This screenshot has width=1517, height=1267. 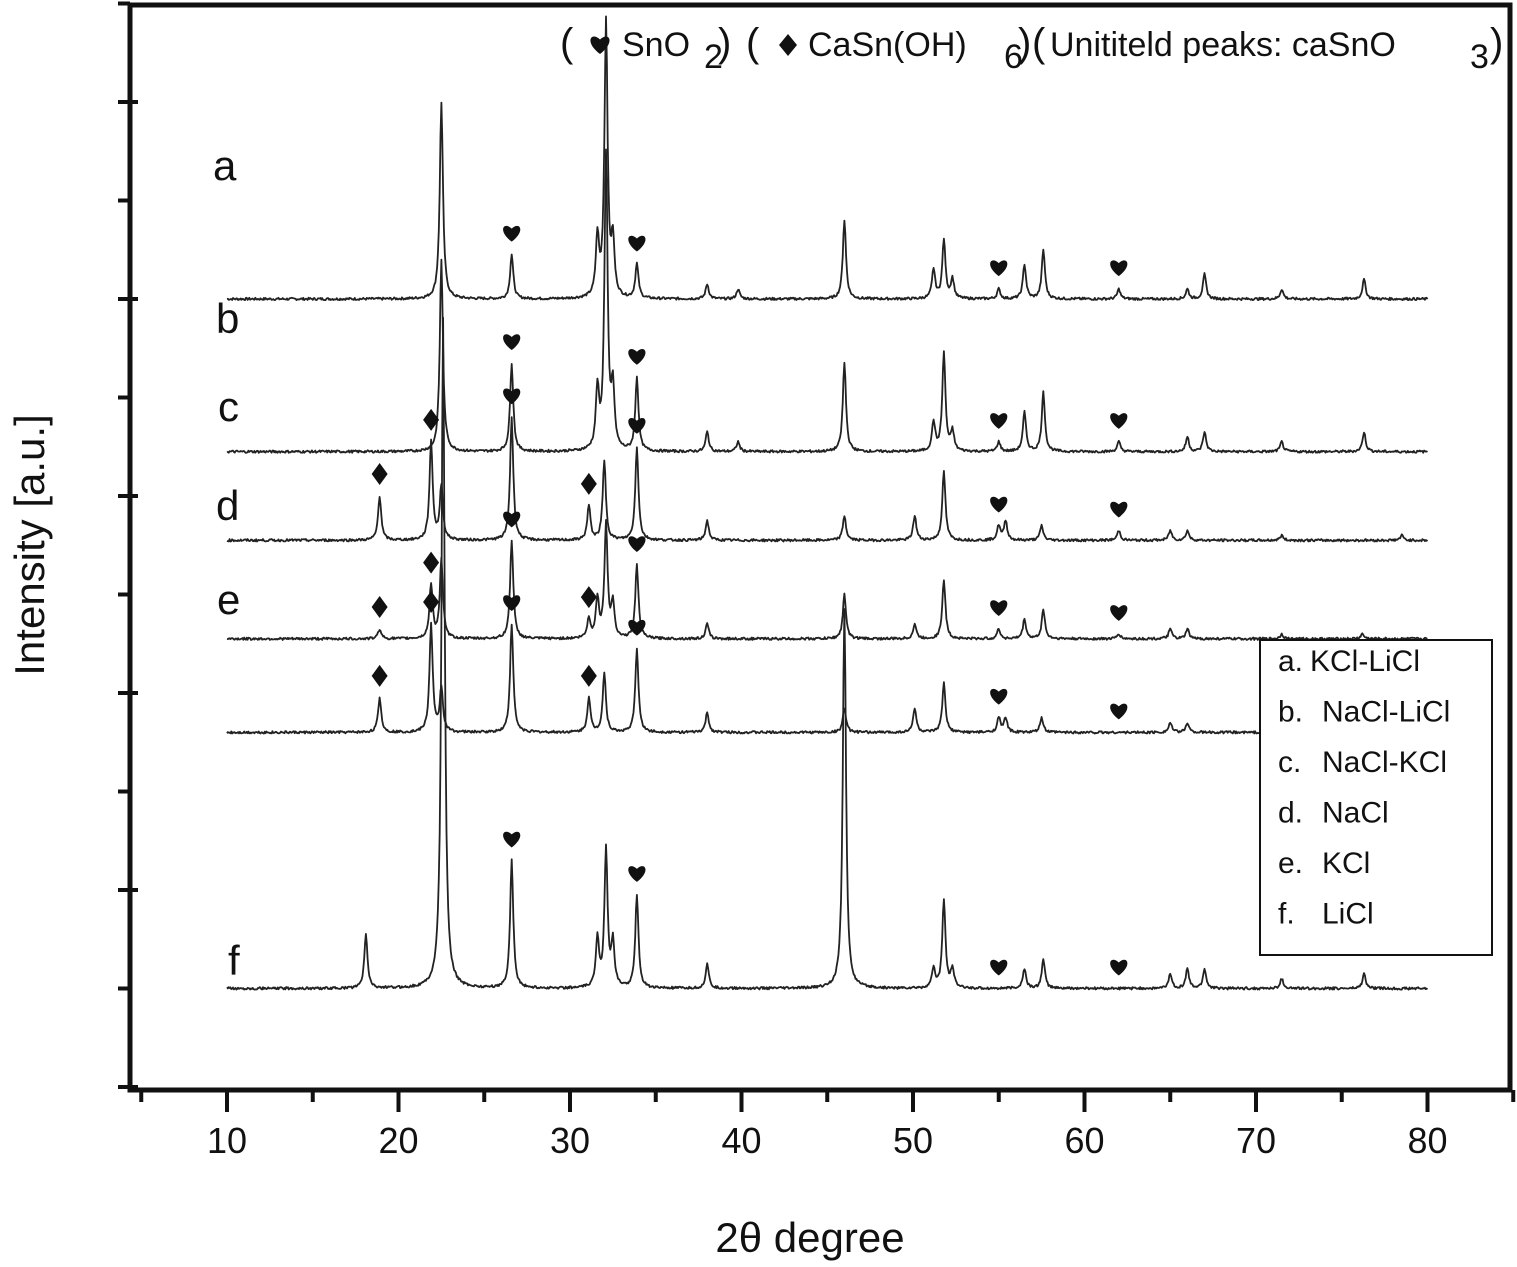 What do you see at coordinates (1290, 813) in the screenshot?
I see `legend-key-3: d.` at bounding box center [1290, 813].